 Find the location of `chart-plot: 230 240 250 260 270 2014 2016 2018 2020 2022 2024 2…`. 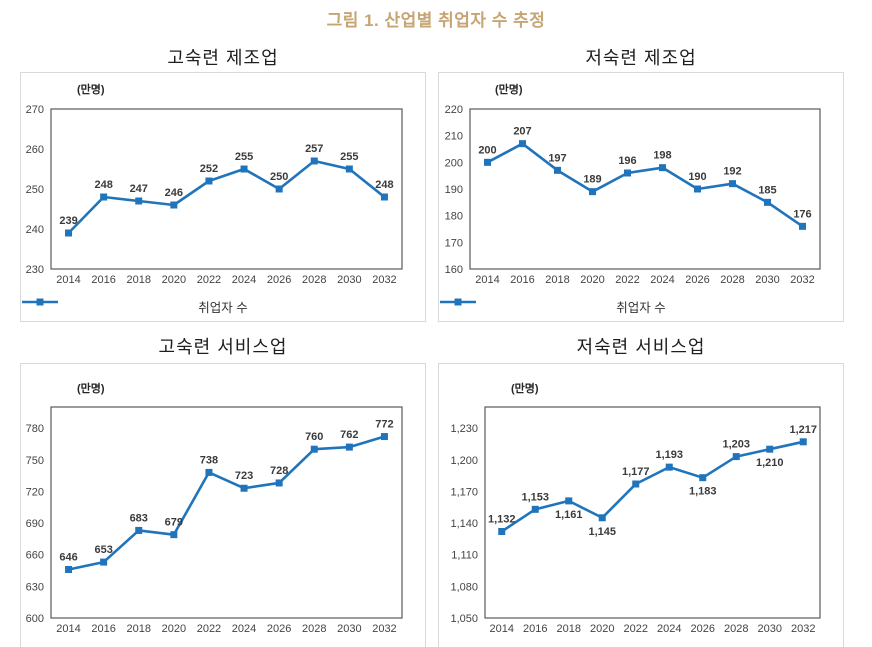

chart-plot: 230 240 250 260 270 2014 2016 2018 2020 2022 2024 2… is located at coordinates (214, 195).